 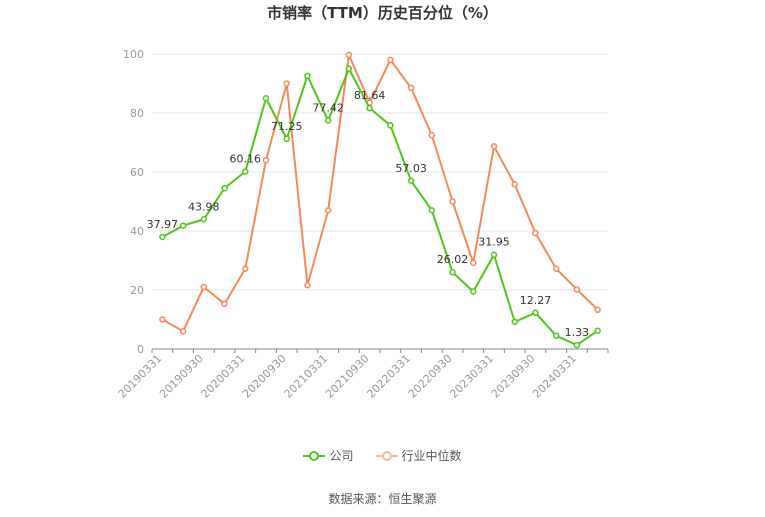 What do you see at coordinates (133, 54) in the screenshot?
I see `y-tick-label: 100` at bounding box center [133, 54].